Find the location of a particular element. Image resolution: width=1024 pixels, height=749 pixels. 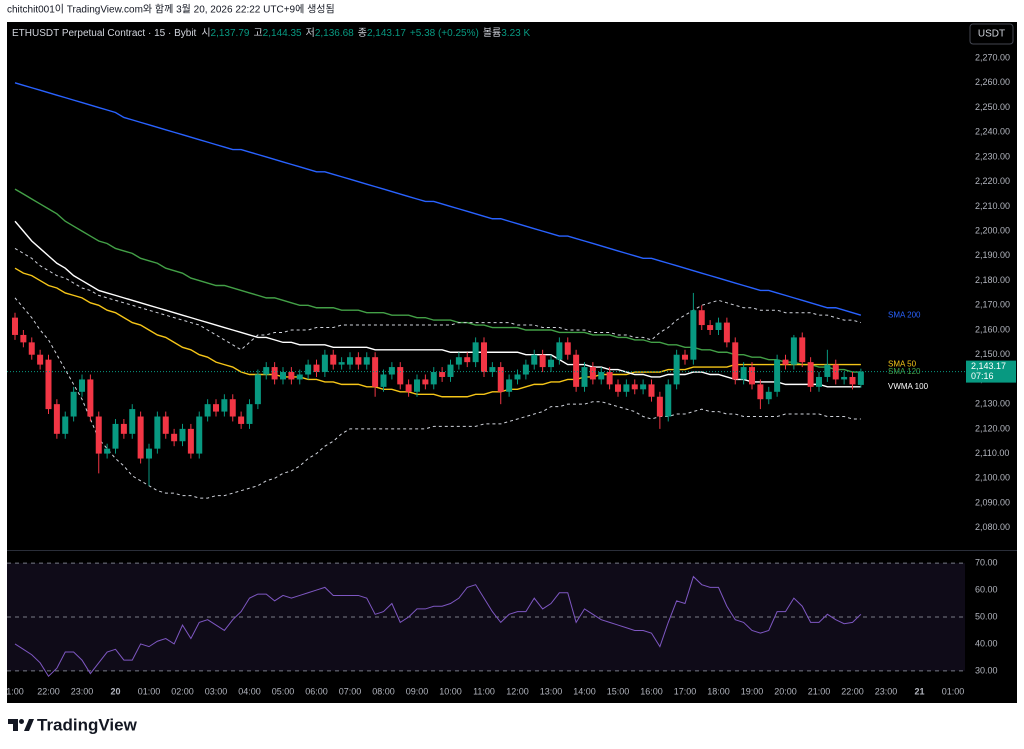

x-tick-label: 21:00 is located at coordinates (819, 691).